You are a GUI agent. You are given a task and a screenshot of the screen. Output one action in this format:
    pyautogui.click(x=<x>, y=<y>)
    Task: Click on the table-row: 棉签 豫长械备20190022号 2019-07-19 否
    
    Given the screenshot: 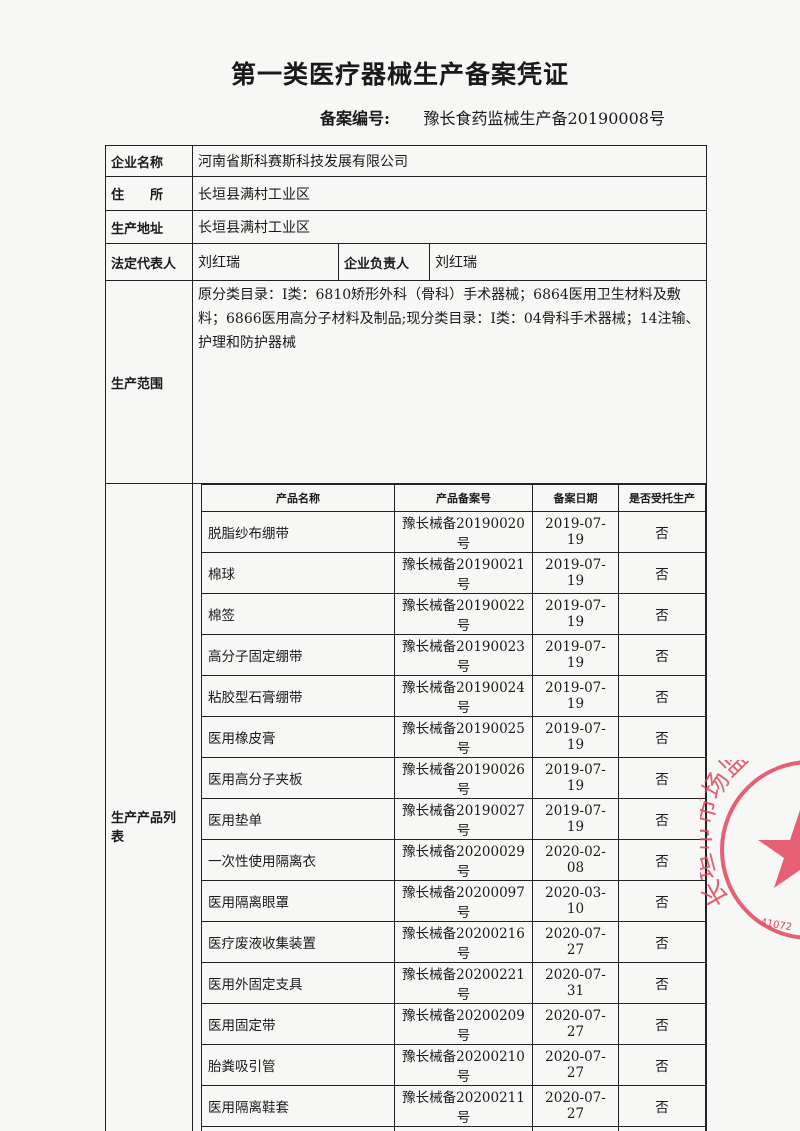 What is the action you would take?
    pyautogui.click(x=453, y=614)
    